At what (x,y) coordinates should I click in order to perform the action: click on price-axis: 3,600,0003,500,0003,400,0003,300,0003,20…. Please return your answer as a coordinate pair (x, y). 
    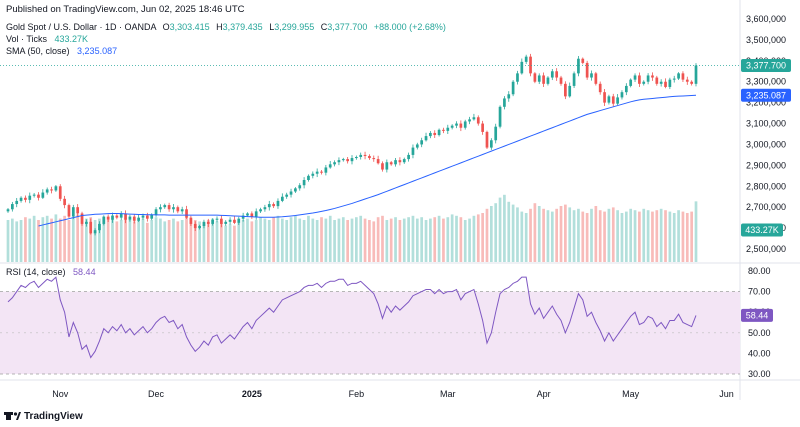
    Looking at the image, I should click on (766, 134).